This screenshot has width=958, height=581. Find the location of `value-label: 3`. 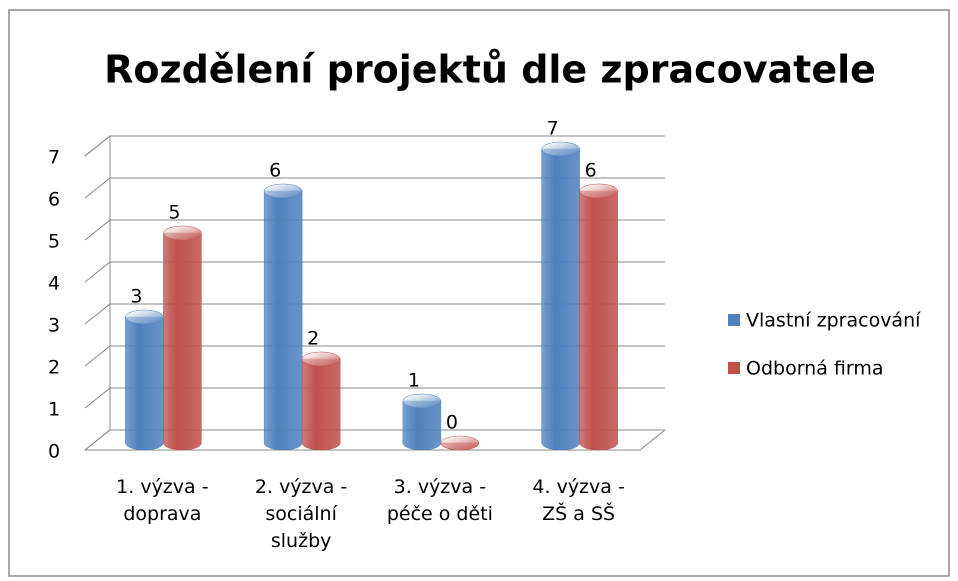

value-label: 3 is located at coordinates (136, 297).